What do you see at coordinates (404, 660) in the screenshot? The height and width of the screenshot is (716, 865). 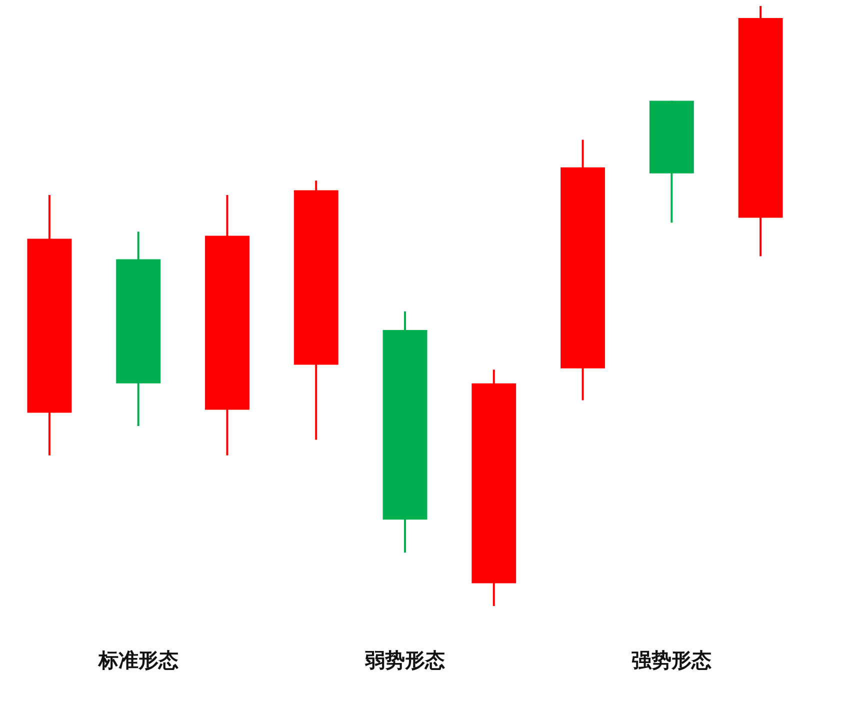 I see `text: 弱势形态` at bounding box center [404, 660].